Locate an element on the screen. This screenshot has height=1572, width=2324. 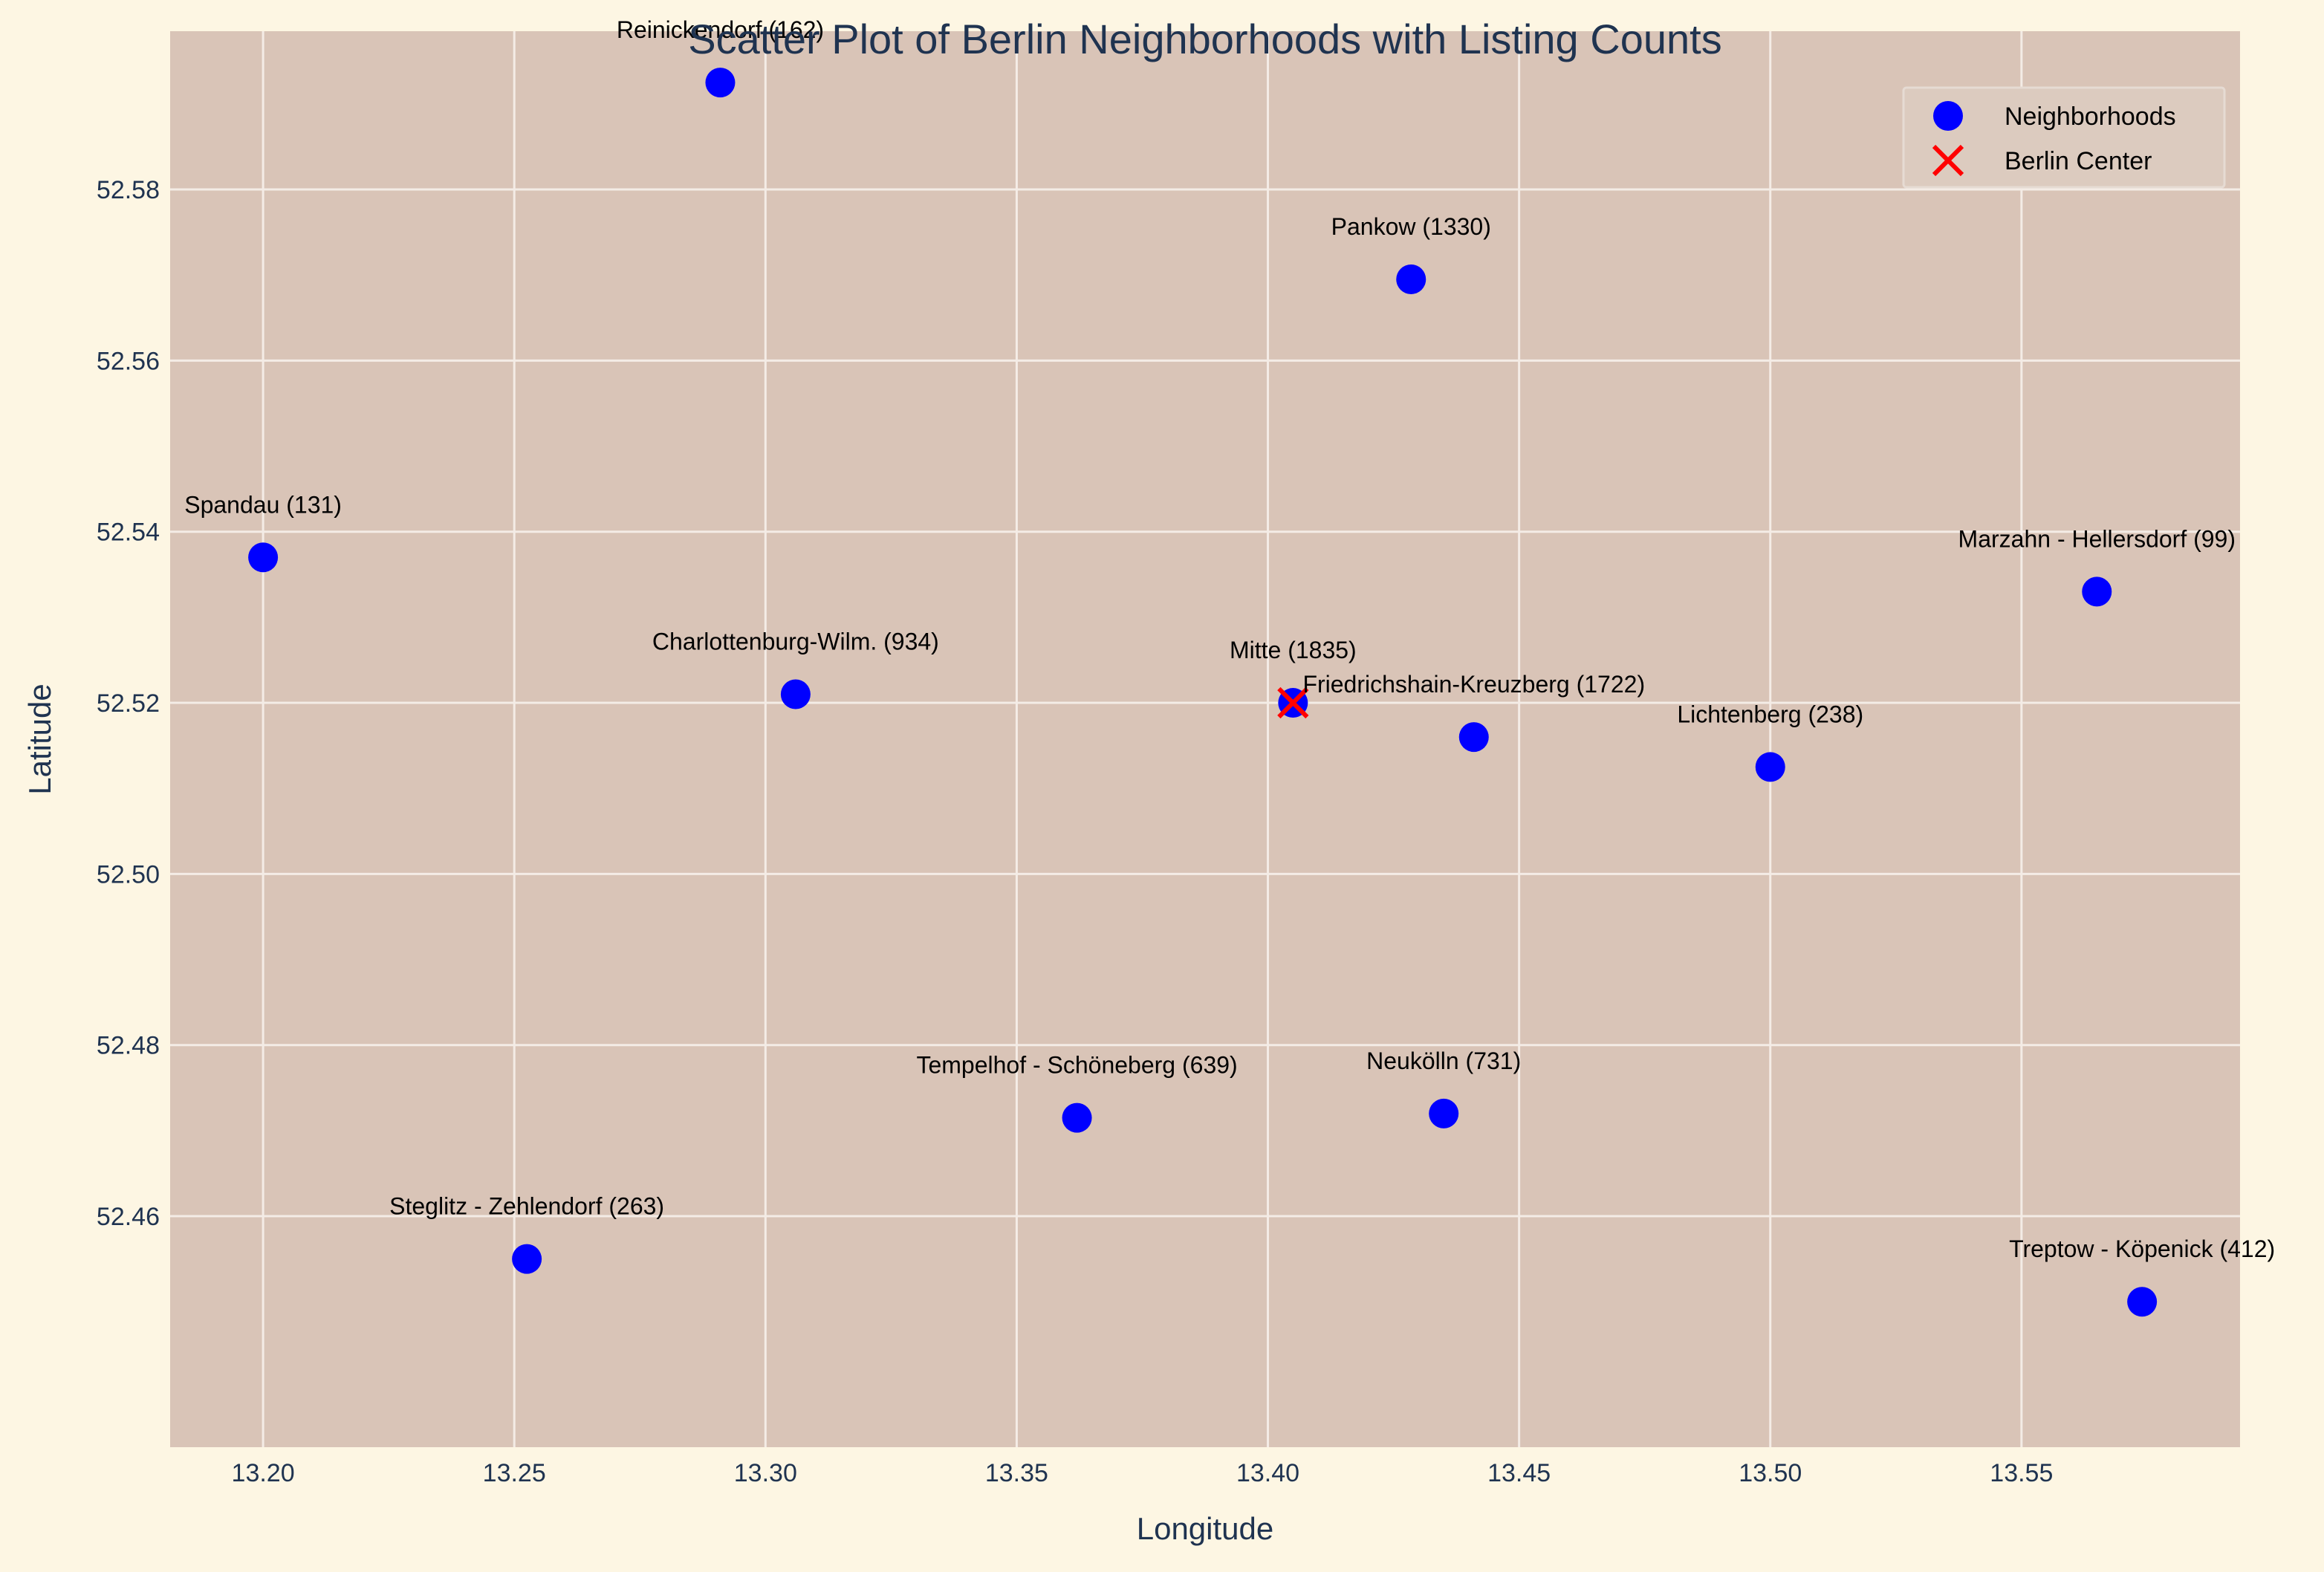
x-tick-label: 13.55 is located at coordinates (2021, 1473).